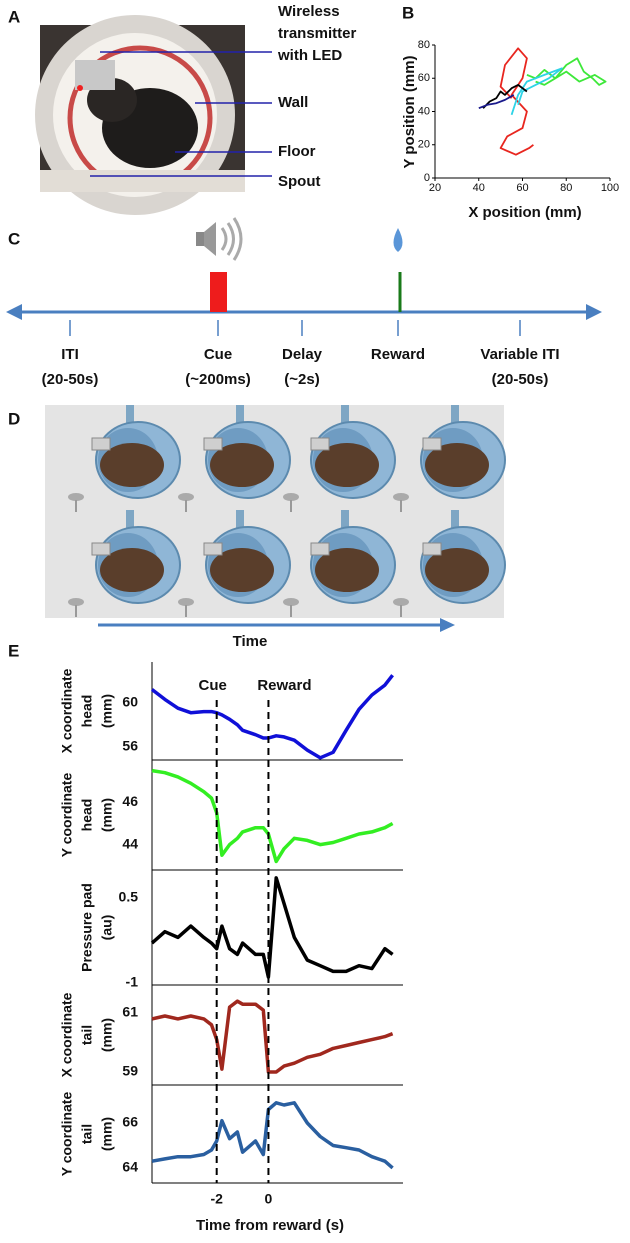 The width and height of the screenshot is (630, 1243). What do you see at coordinates (284, 685) in the screenshot?
I see `annotation: Reward` at bounding box center [284, 685].